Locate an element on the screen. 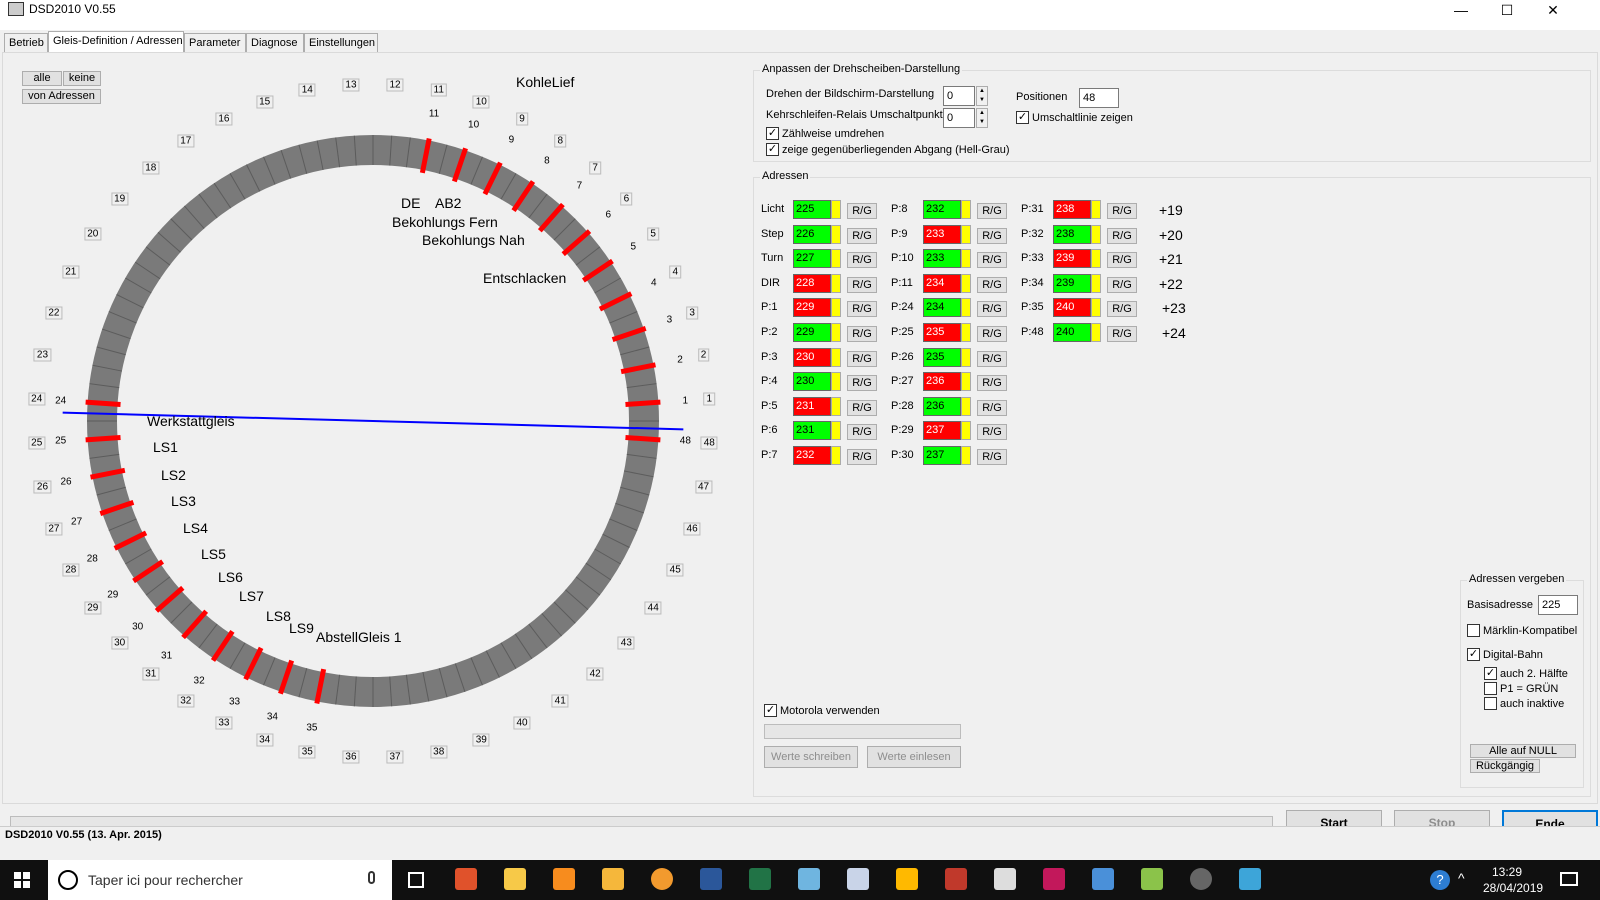  position-box: 39 is located at coordinates (481, 740).